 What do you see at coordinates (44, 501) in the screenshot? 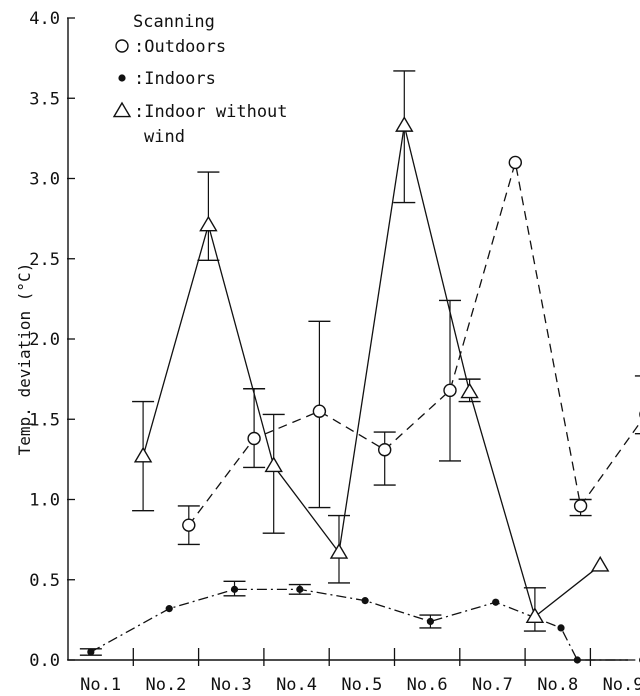
I see `y-tick-label: 1.0` at bounding box center [44, 501].